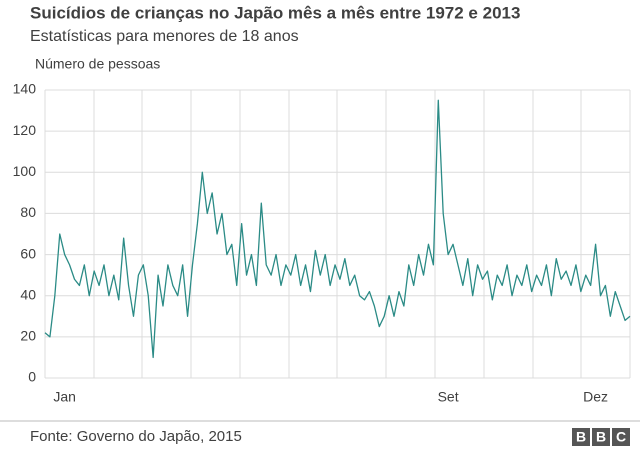  I want to click on y-tick-label: 80, so click(28, 212).